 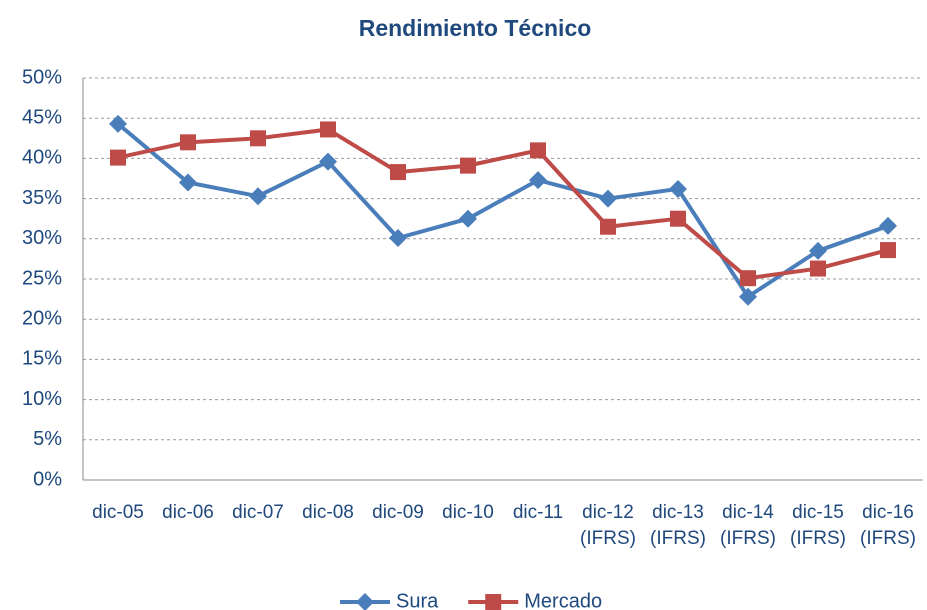 I want to click on x-tick-label: dic-15 (IFRS), so click(x=818, y=525).